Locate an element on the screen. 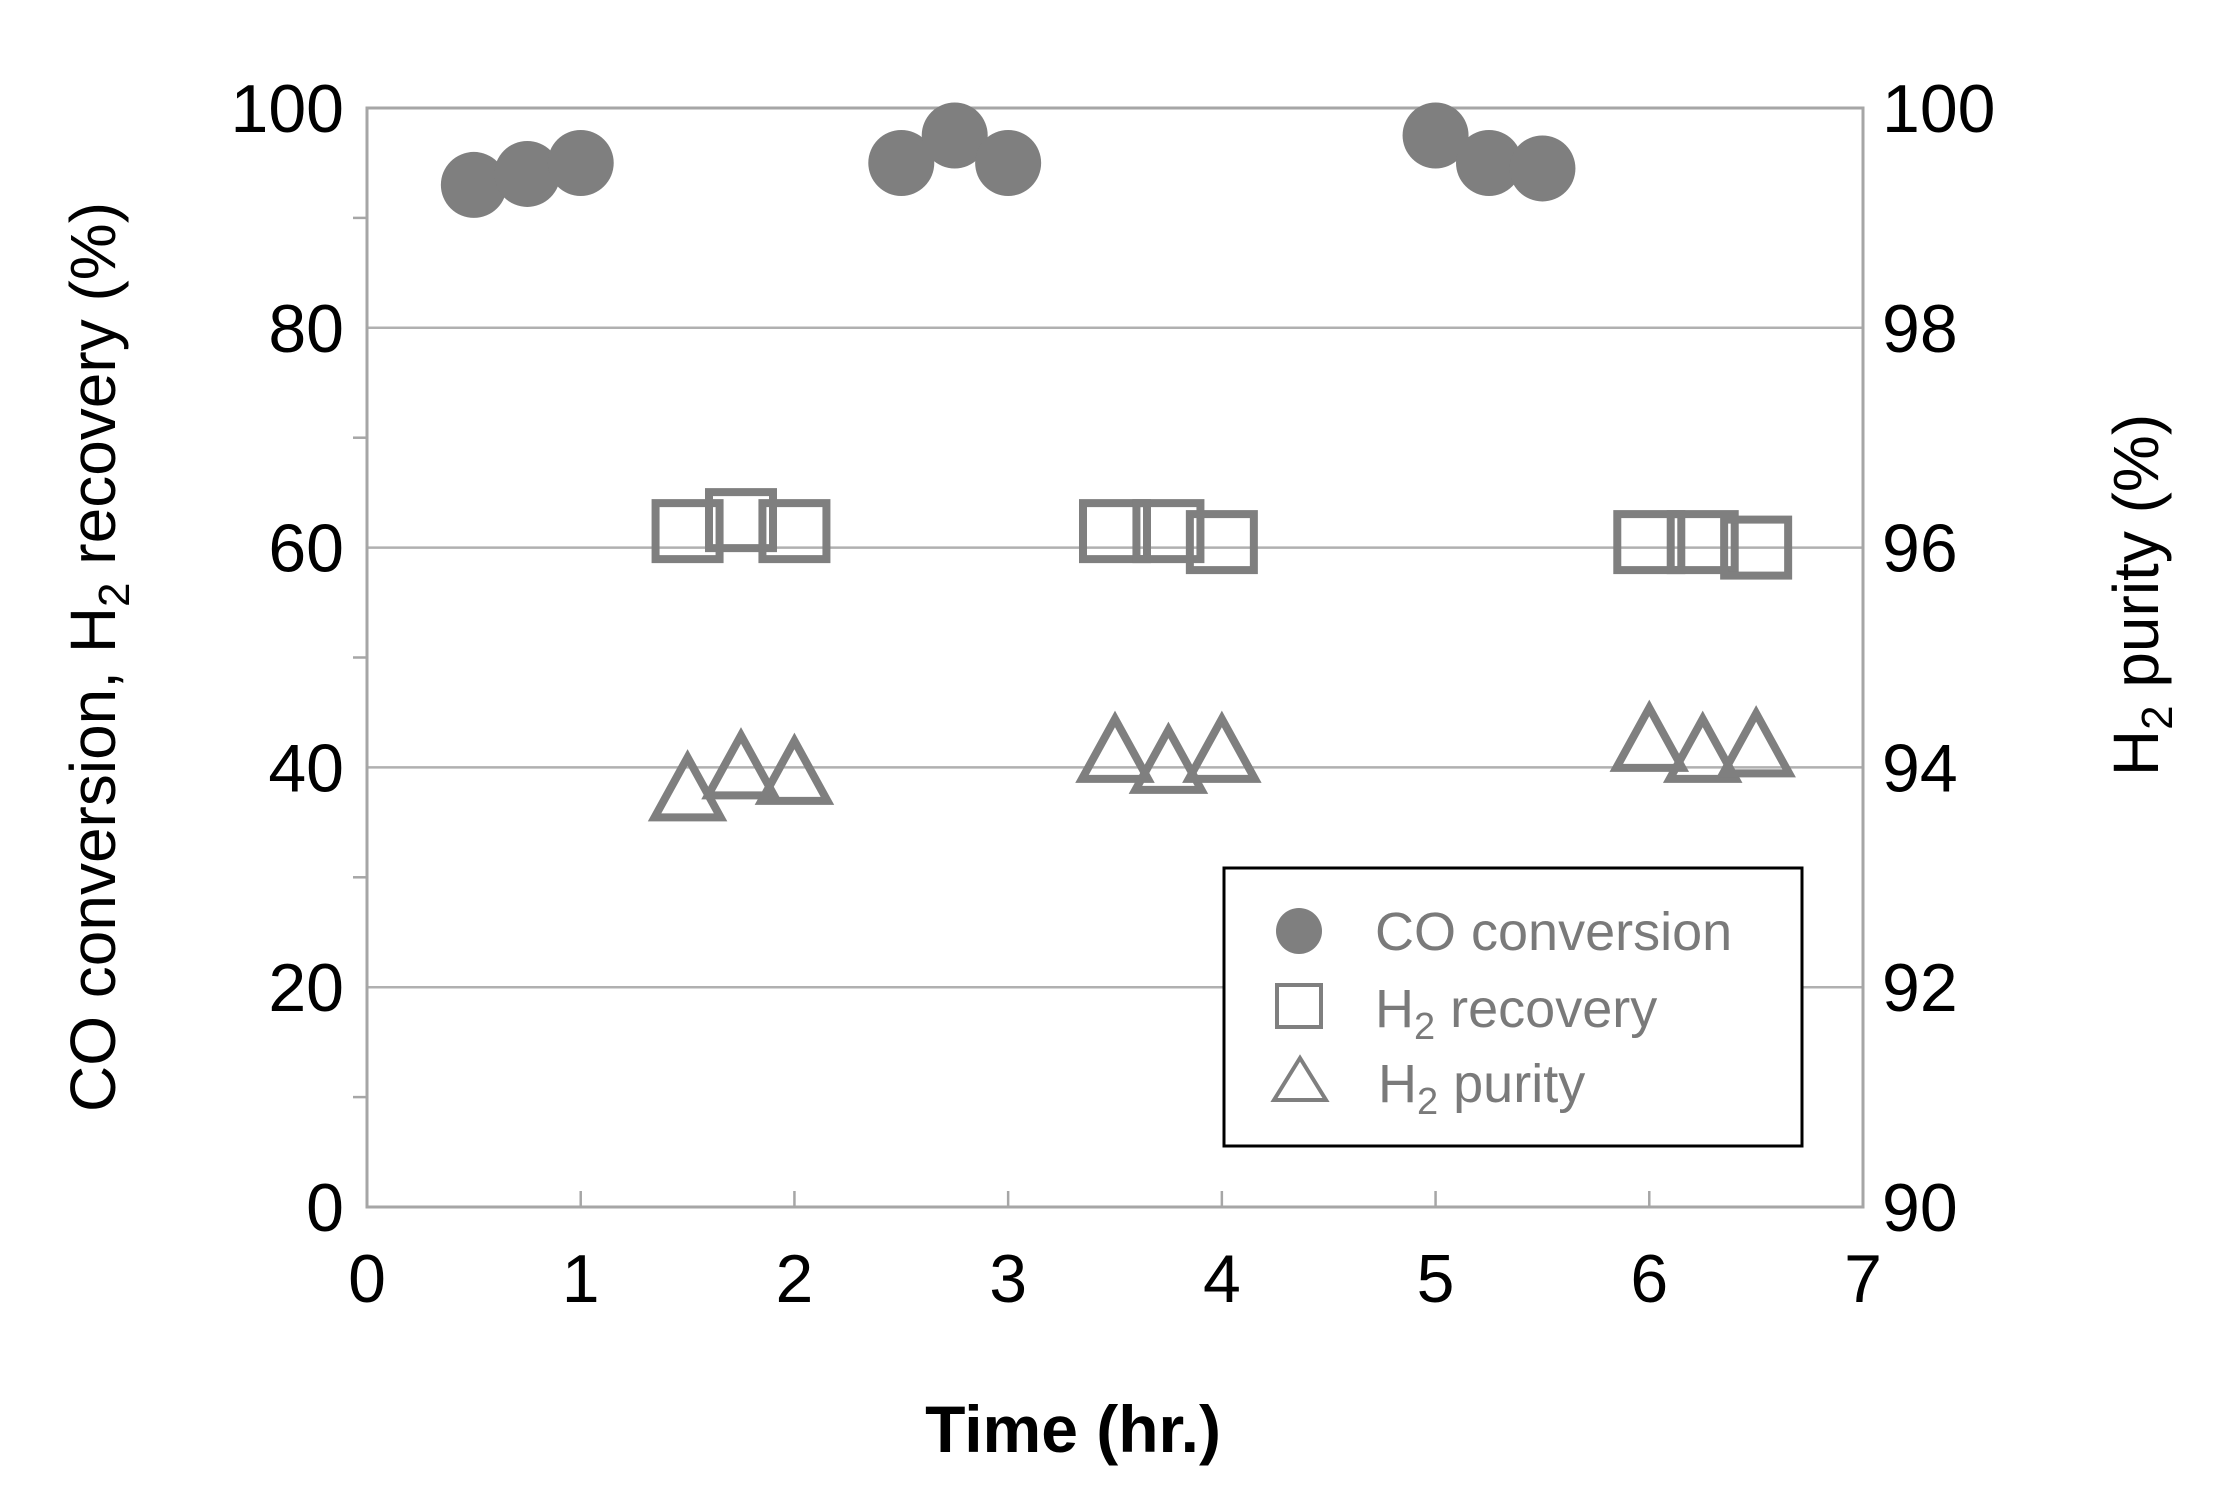 The height and width of the screenshot is (1509, 2217). x-tick-label-3: 3 is located at coordinates (1008, 1279).